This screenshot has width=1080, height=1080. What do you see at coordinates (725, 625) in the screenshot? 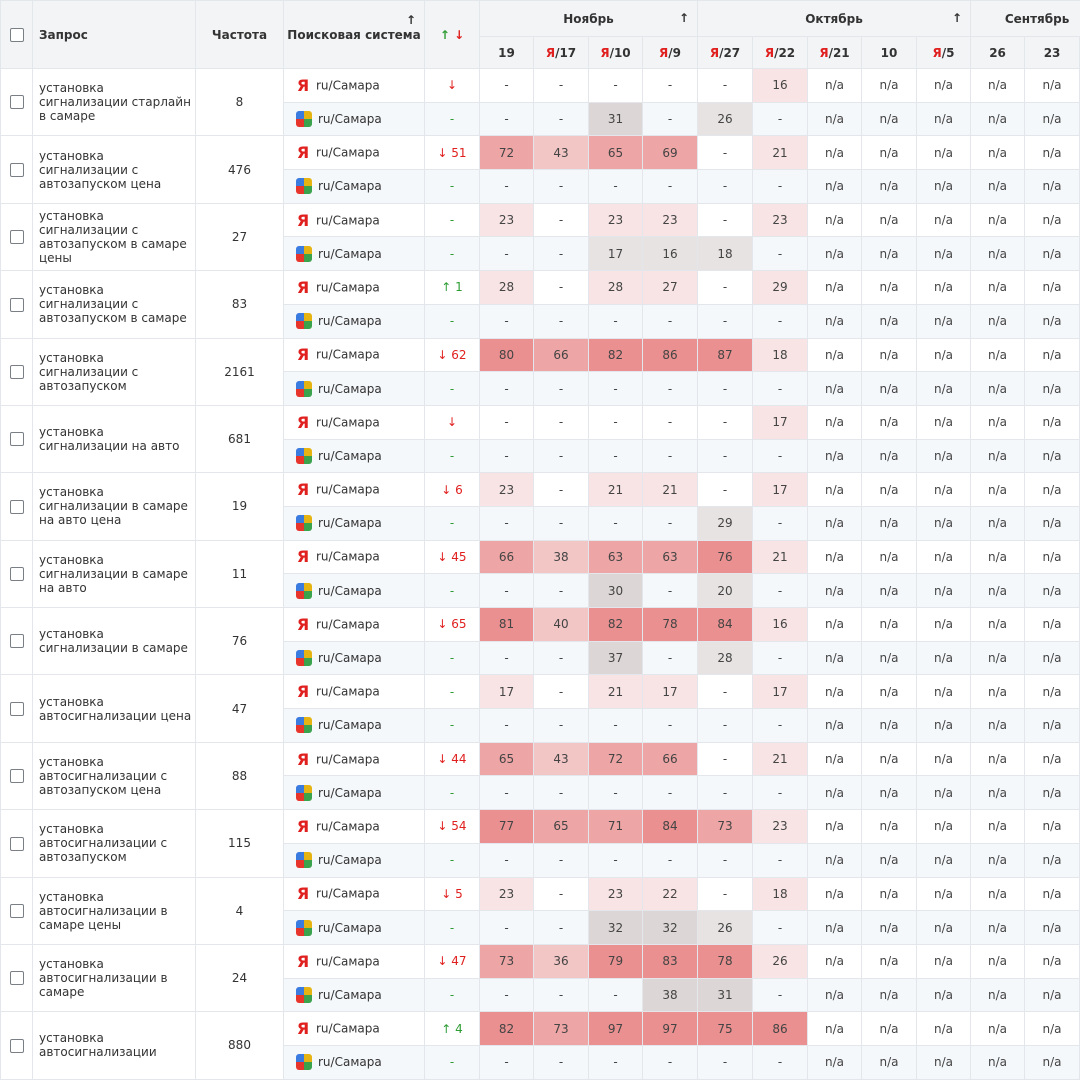
I see `position-cell: 84` at bounding box center [725, 625].